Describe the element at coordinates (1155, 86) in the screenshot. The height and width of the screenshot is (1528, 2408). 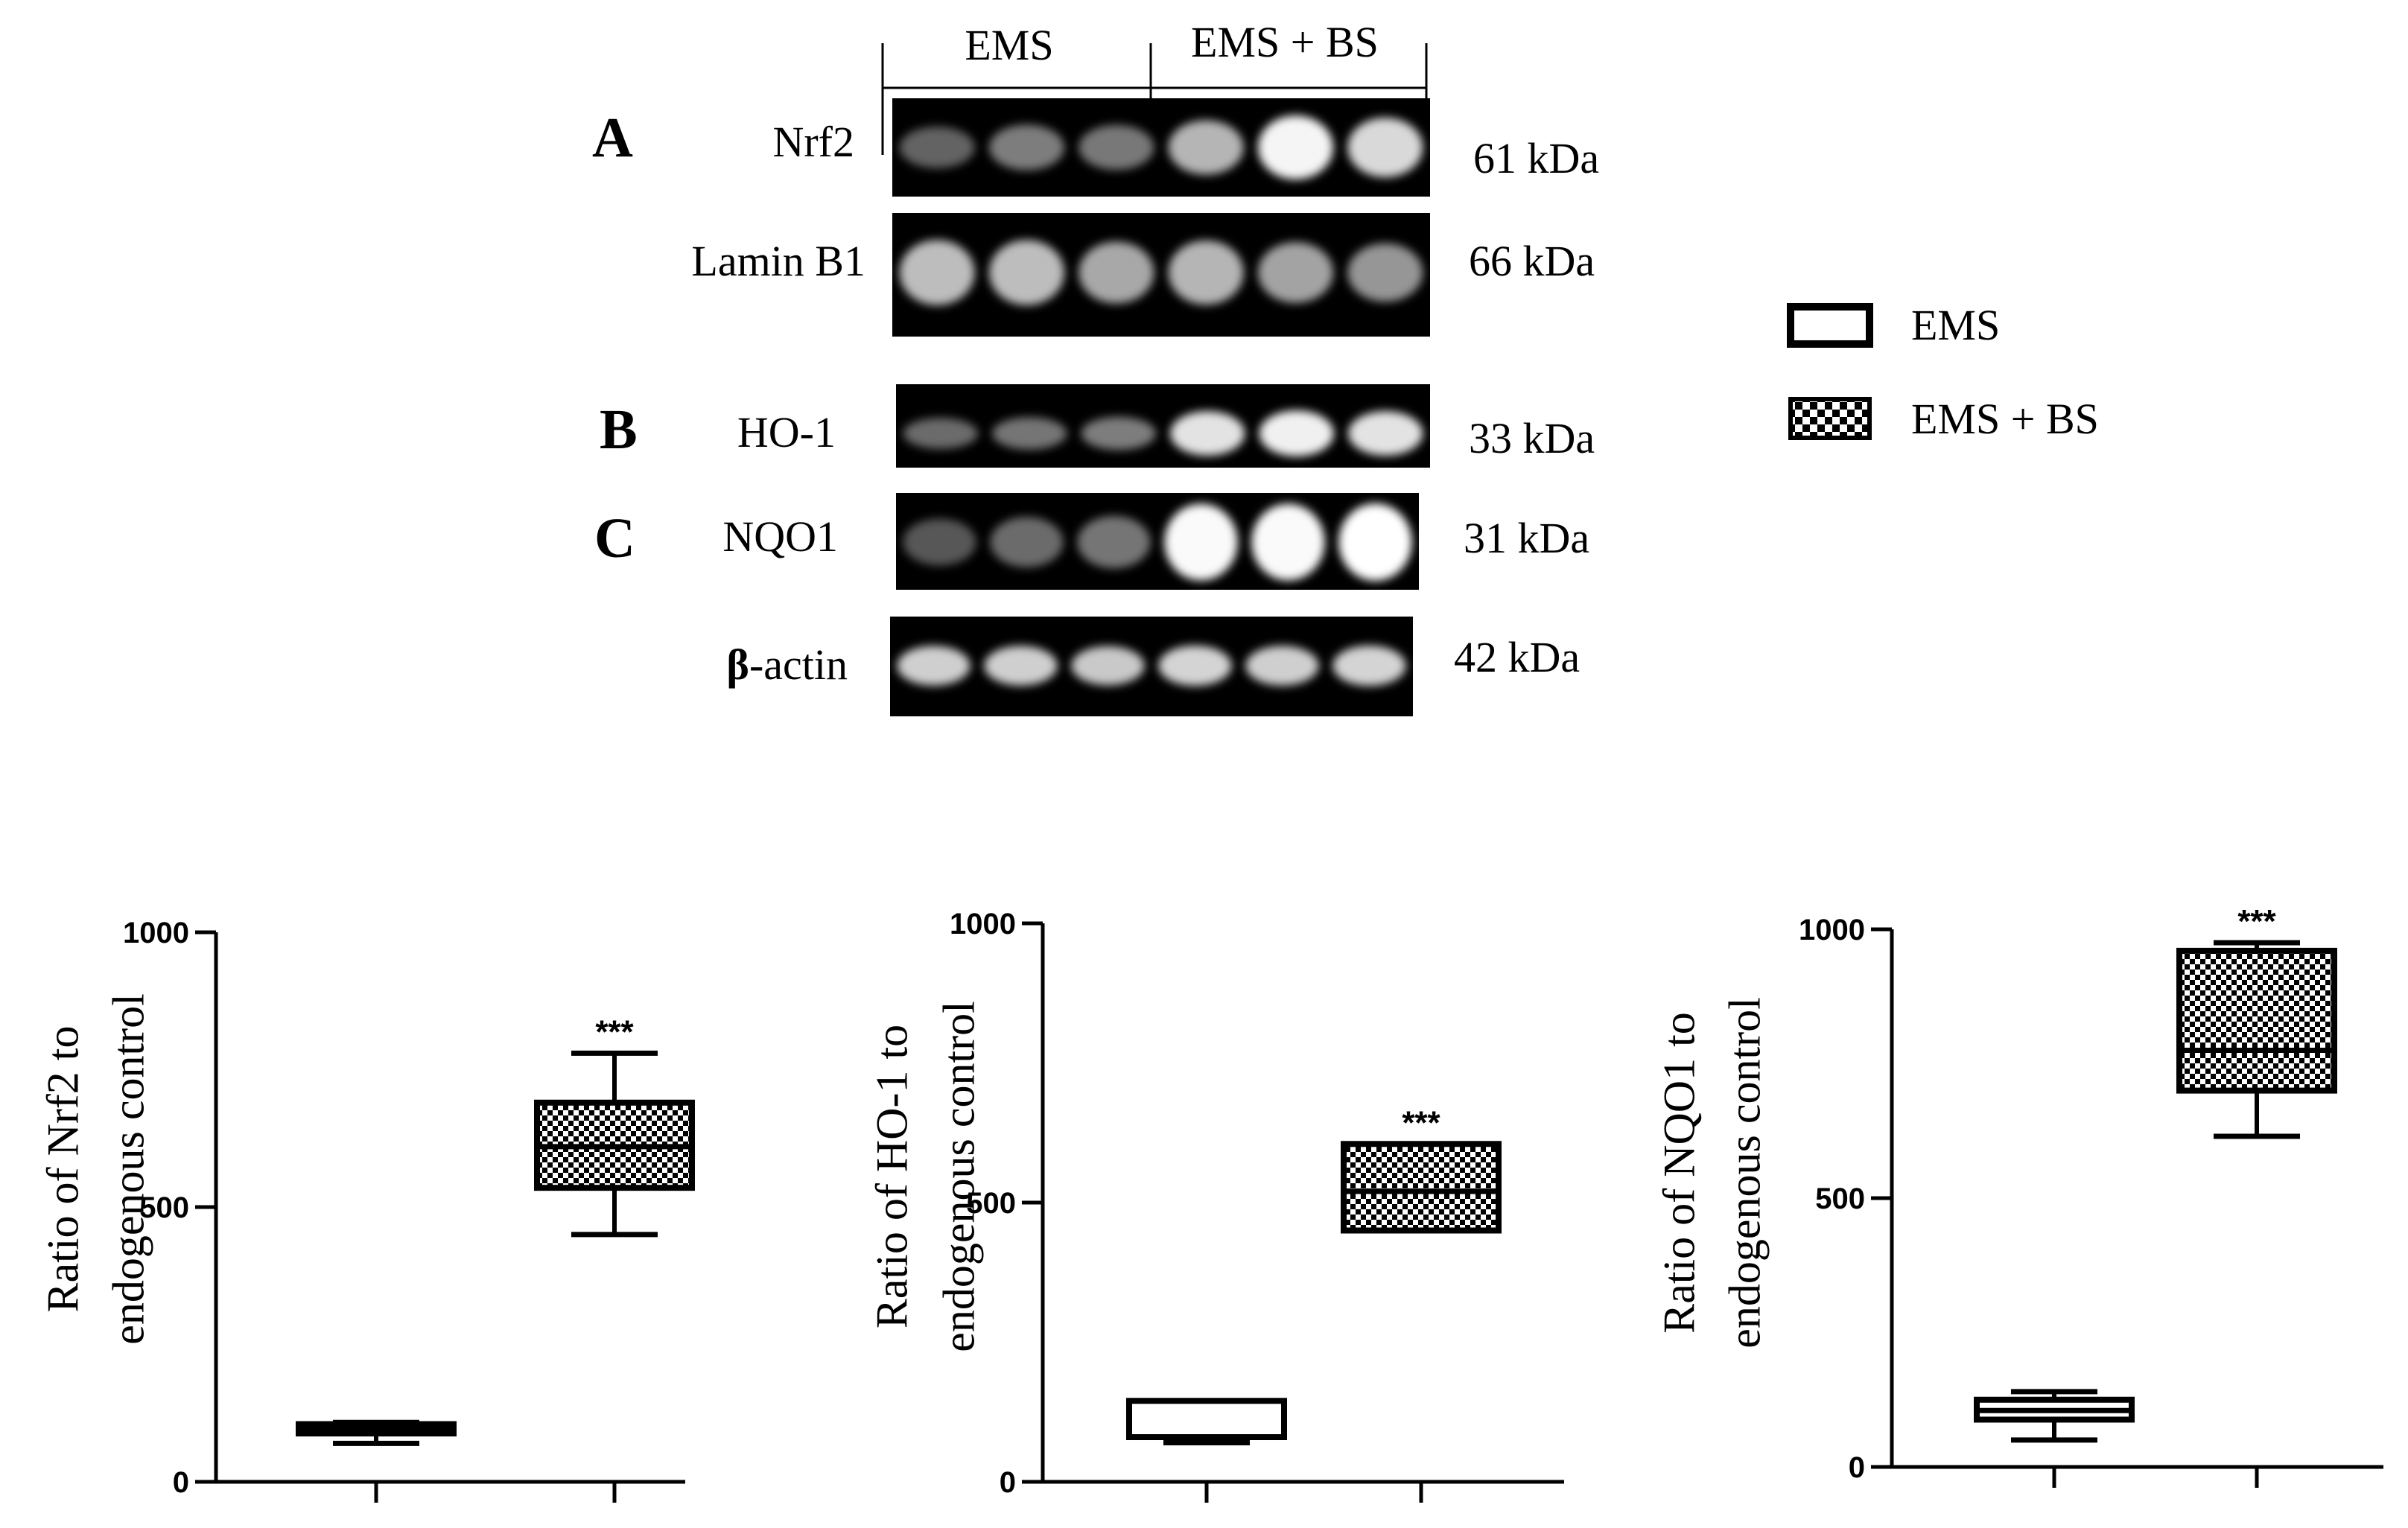
I see `blot-group-headers: EMS EMS + BS` at that location.